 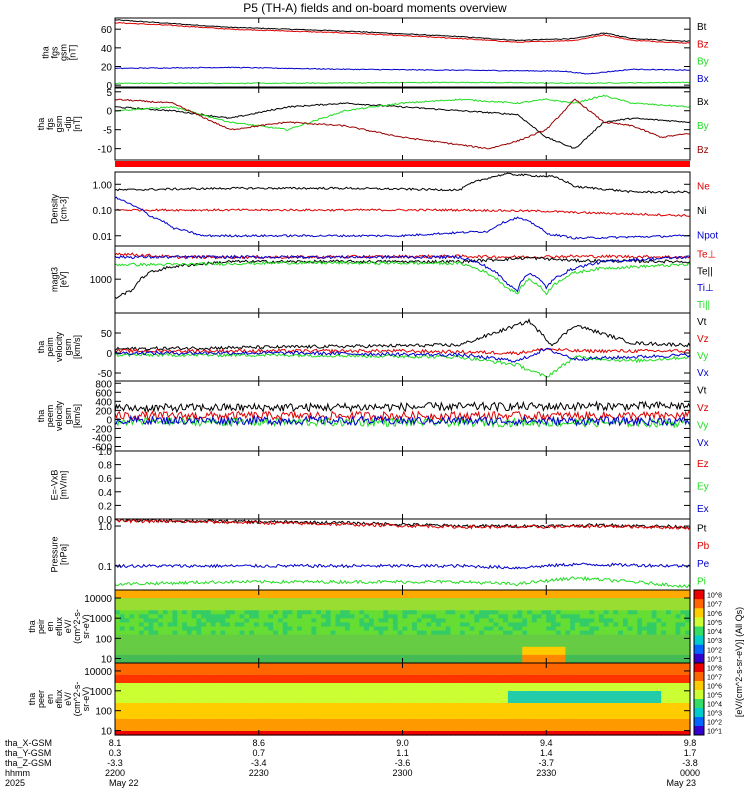 What do you see at coordinates (102, 438) in the screenshot?
I see `ytick-label: -400` at bounding box center [102, 438].